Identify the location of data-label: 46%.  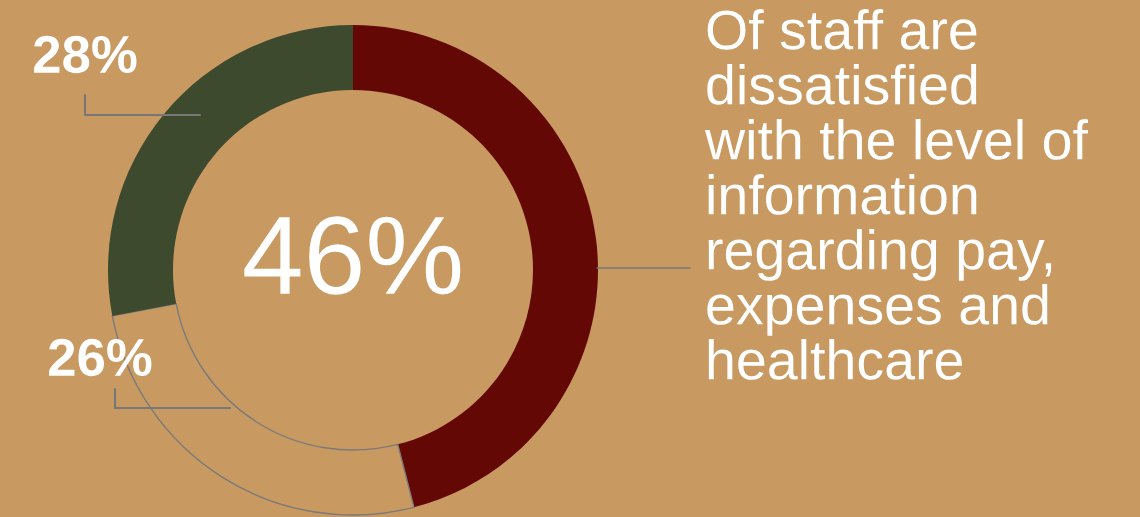
(352, 255).